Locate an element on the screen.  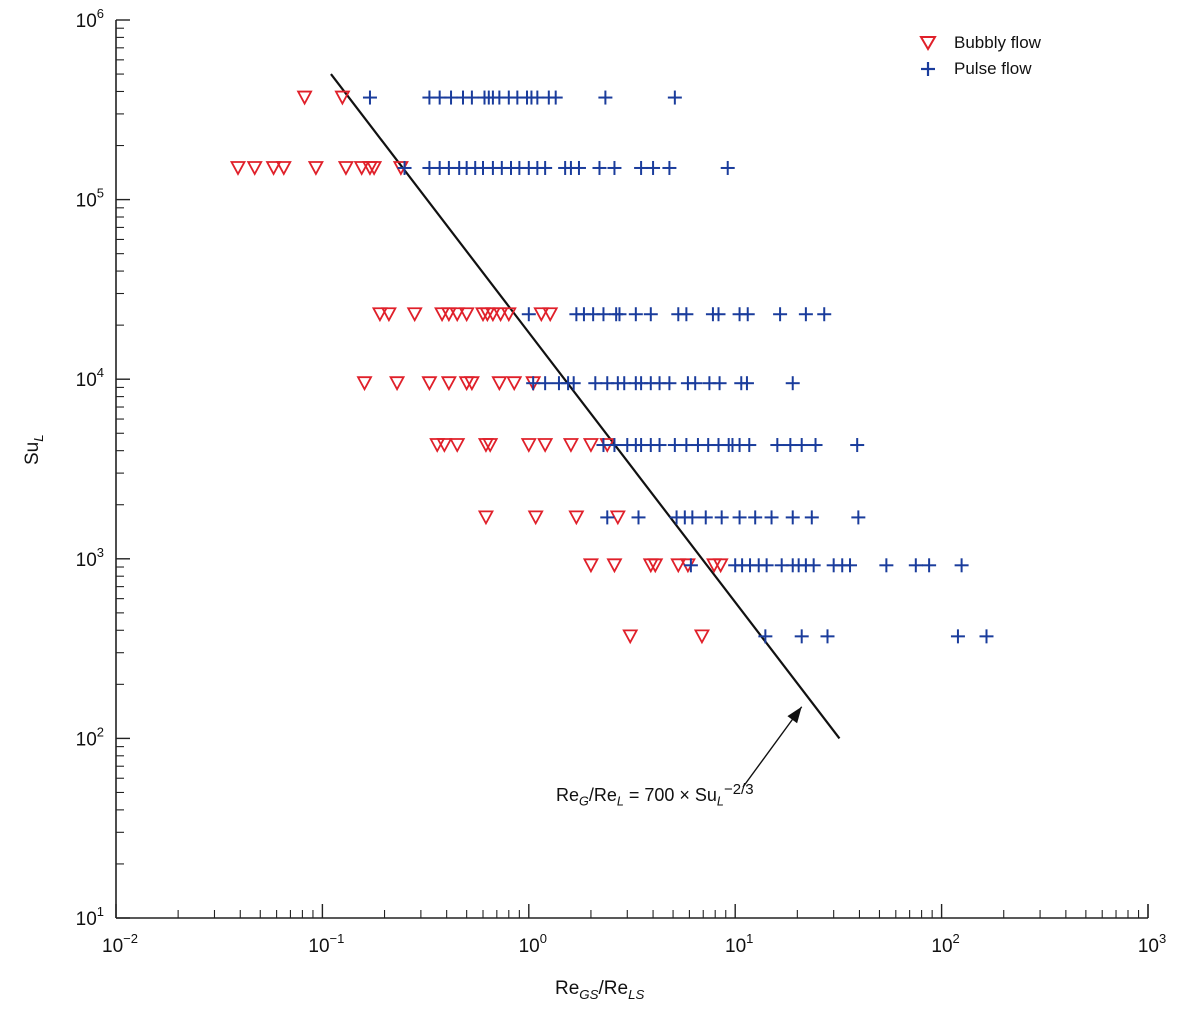
x-tick-label-exponent: −2 is located at coordinates (130, 938).